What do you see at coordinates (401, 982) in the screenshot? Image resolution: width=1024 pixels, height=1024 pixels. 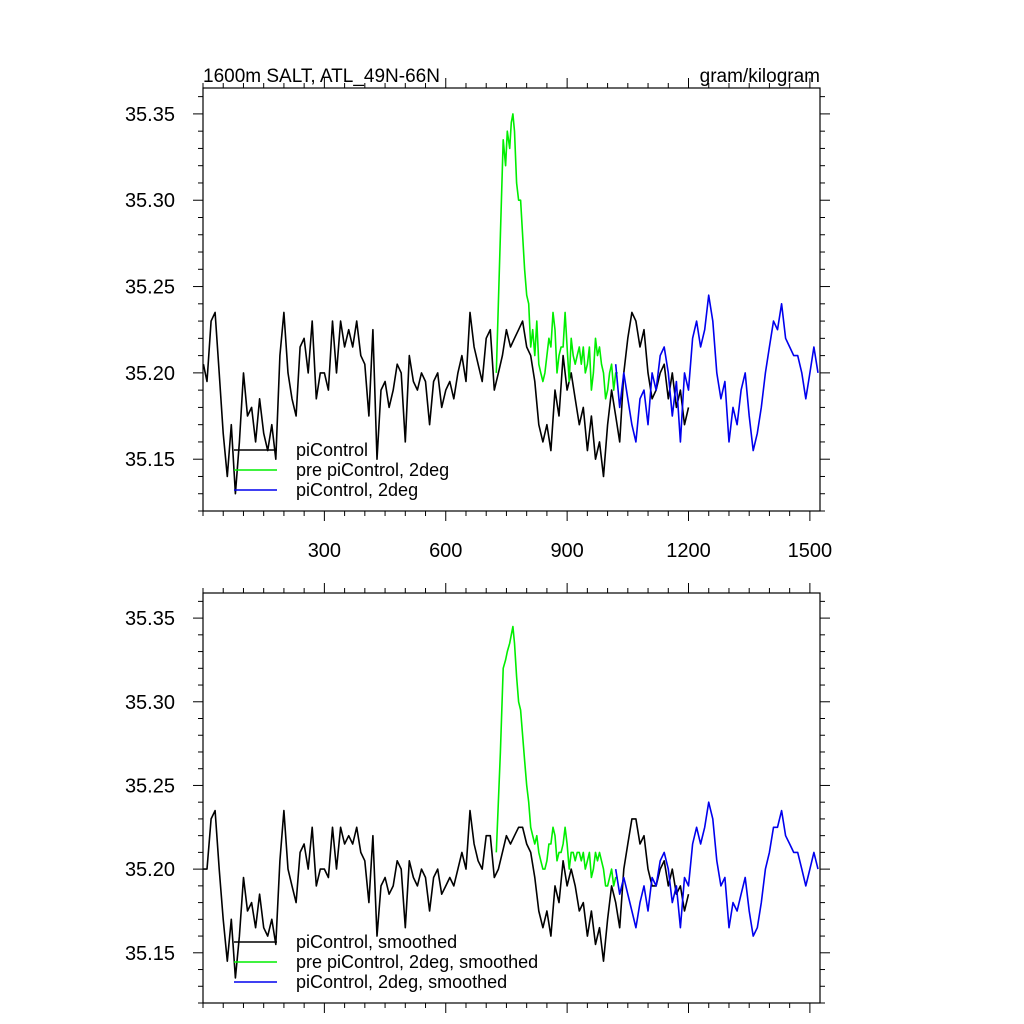 I see `legend-label: piControl, 2deg, smoothed` at bounding box center [401, 982].